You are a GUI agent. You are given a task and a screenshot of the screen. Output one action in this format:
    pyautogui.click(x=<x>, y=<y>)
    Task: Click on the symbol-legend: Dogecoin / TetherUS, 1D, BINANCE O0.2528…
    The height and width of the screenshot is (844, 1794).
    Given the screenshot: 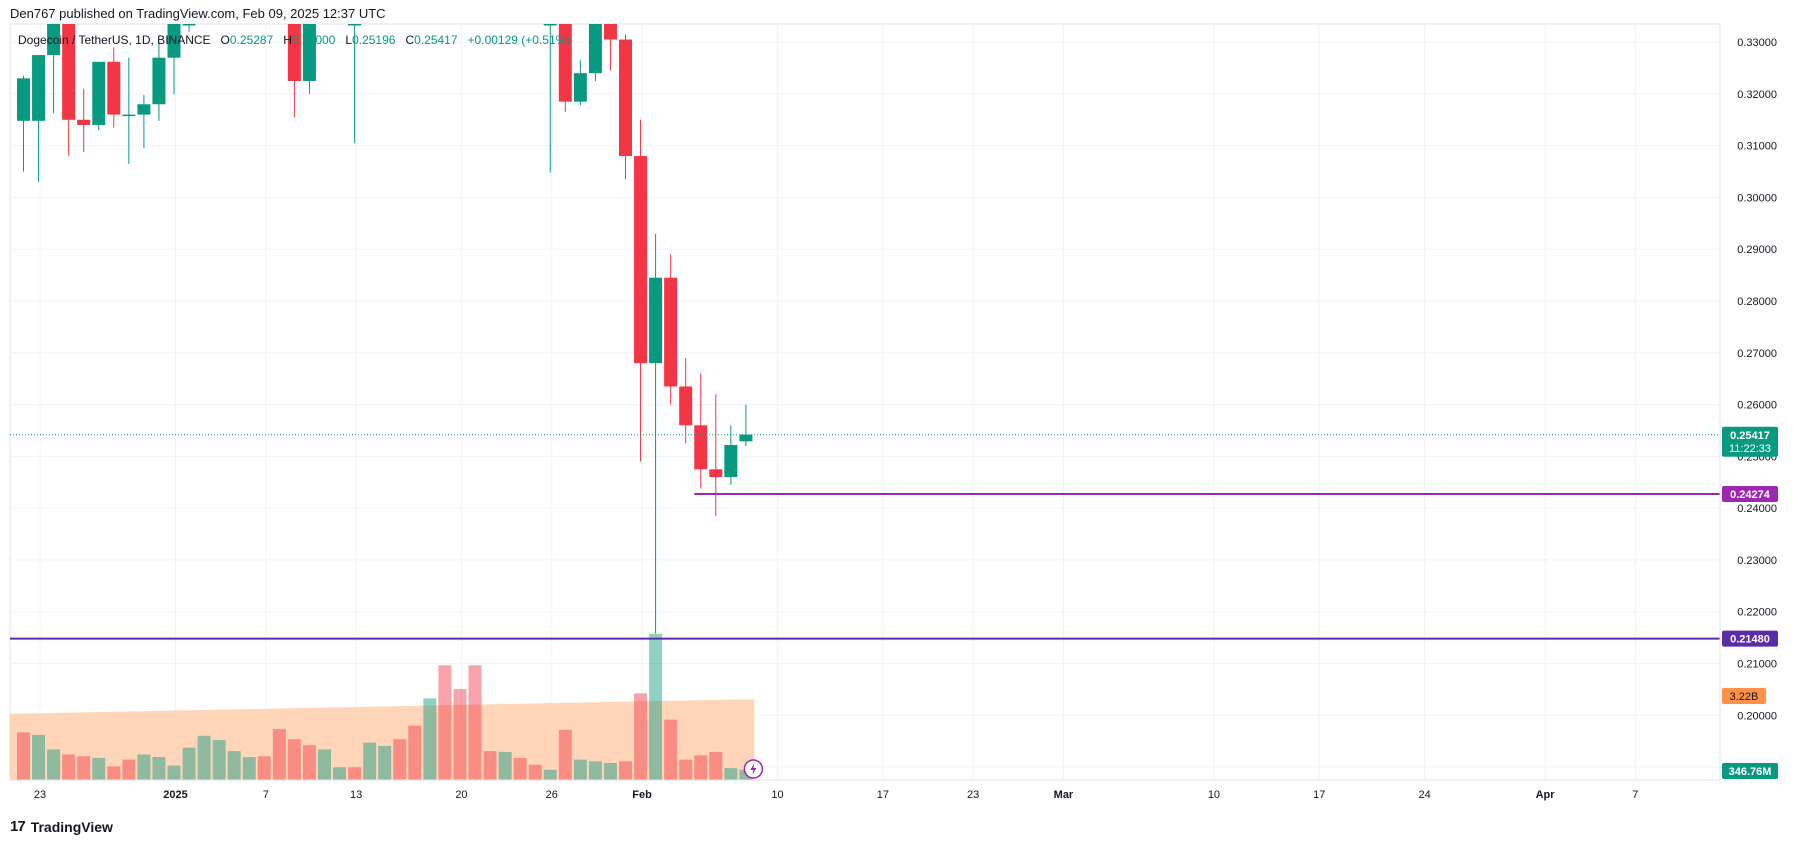 What is the action you would take?
    pyautogui.click(x=294, y=40)
    